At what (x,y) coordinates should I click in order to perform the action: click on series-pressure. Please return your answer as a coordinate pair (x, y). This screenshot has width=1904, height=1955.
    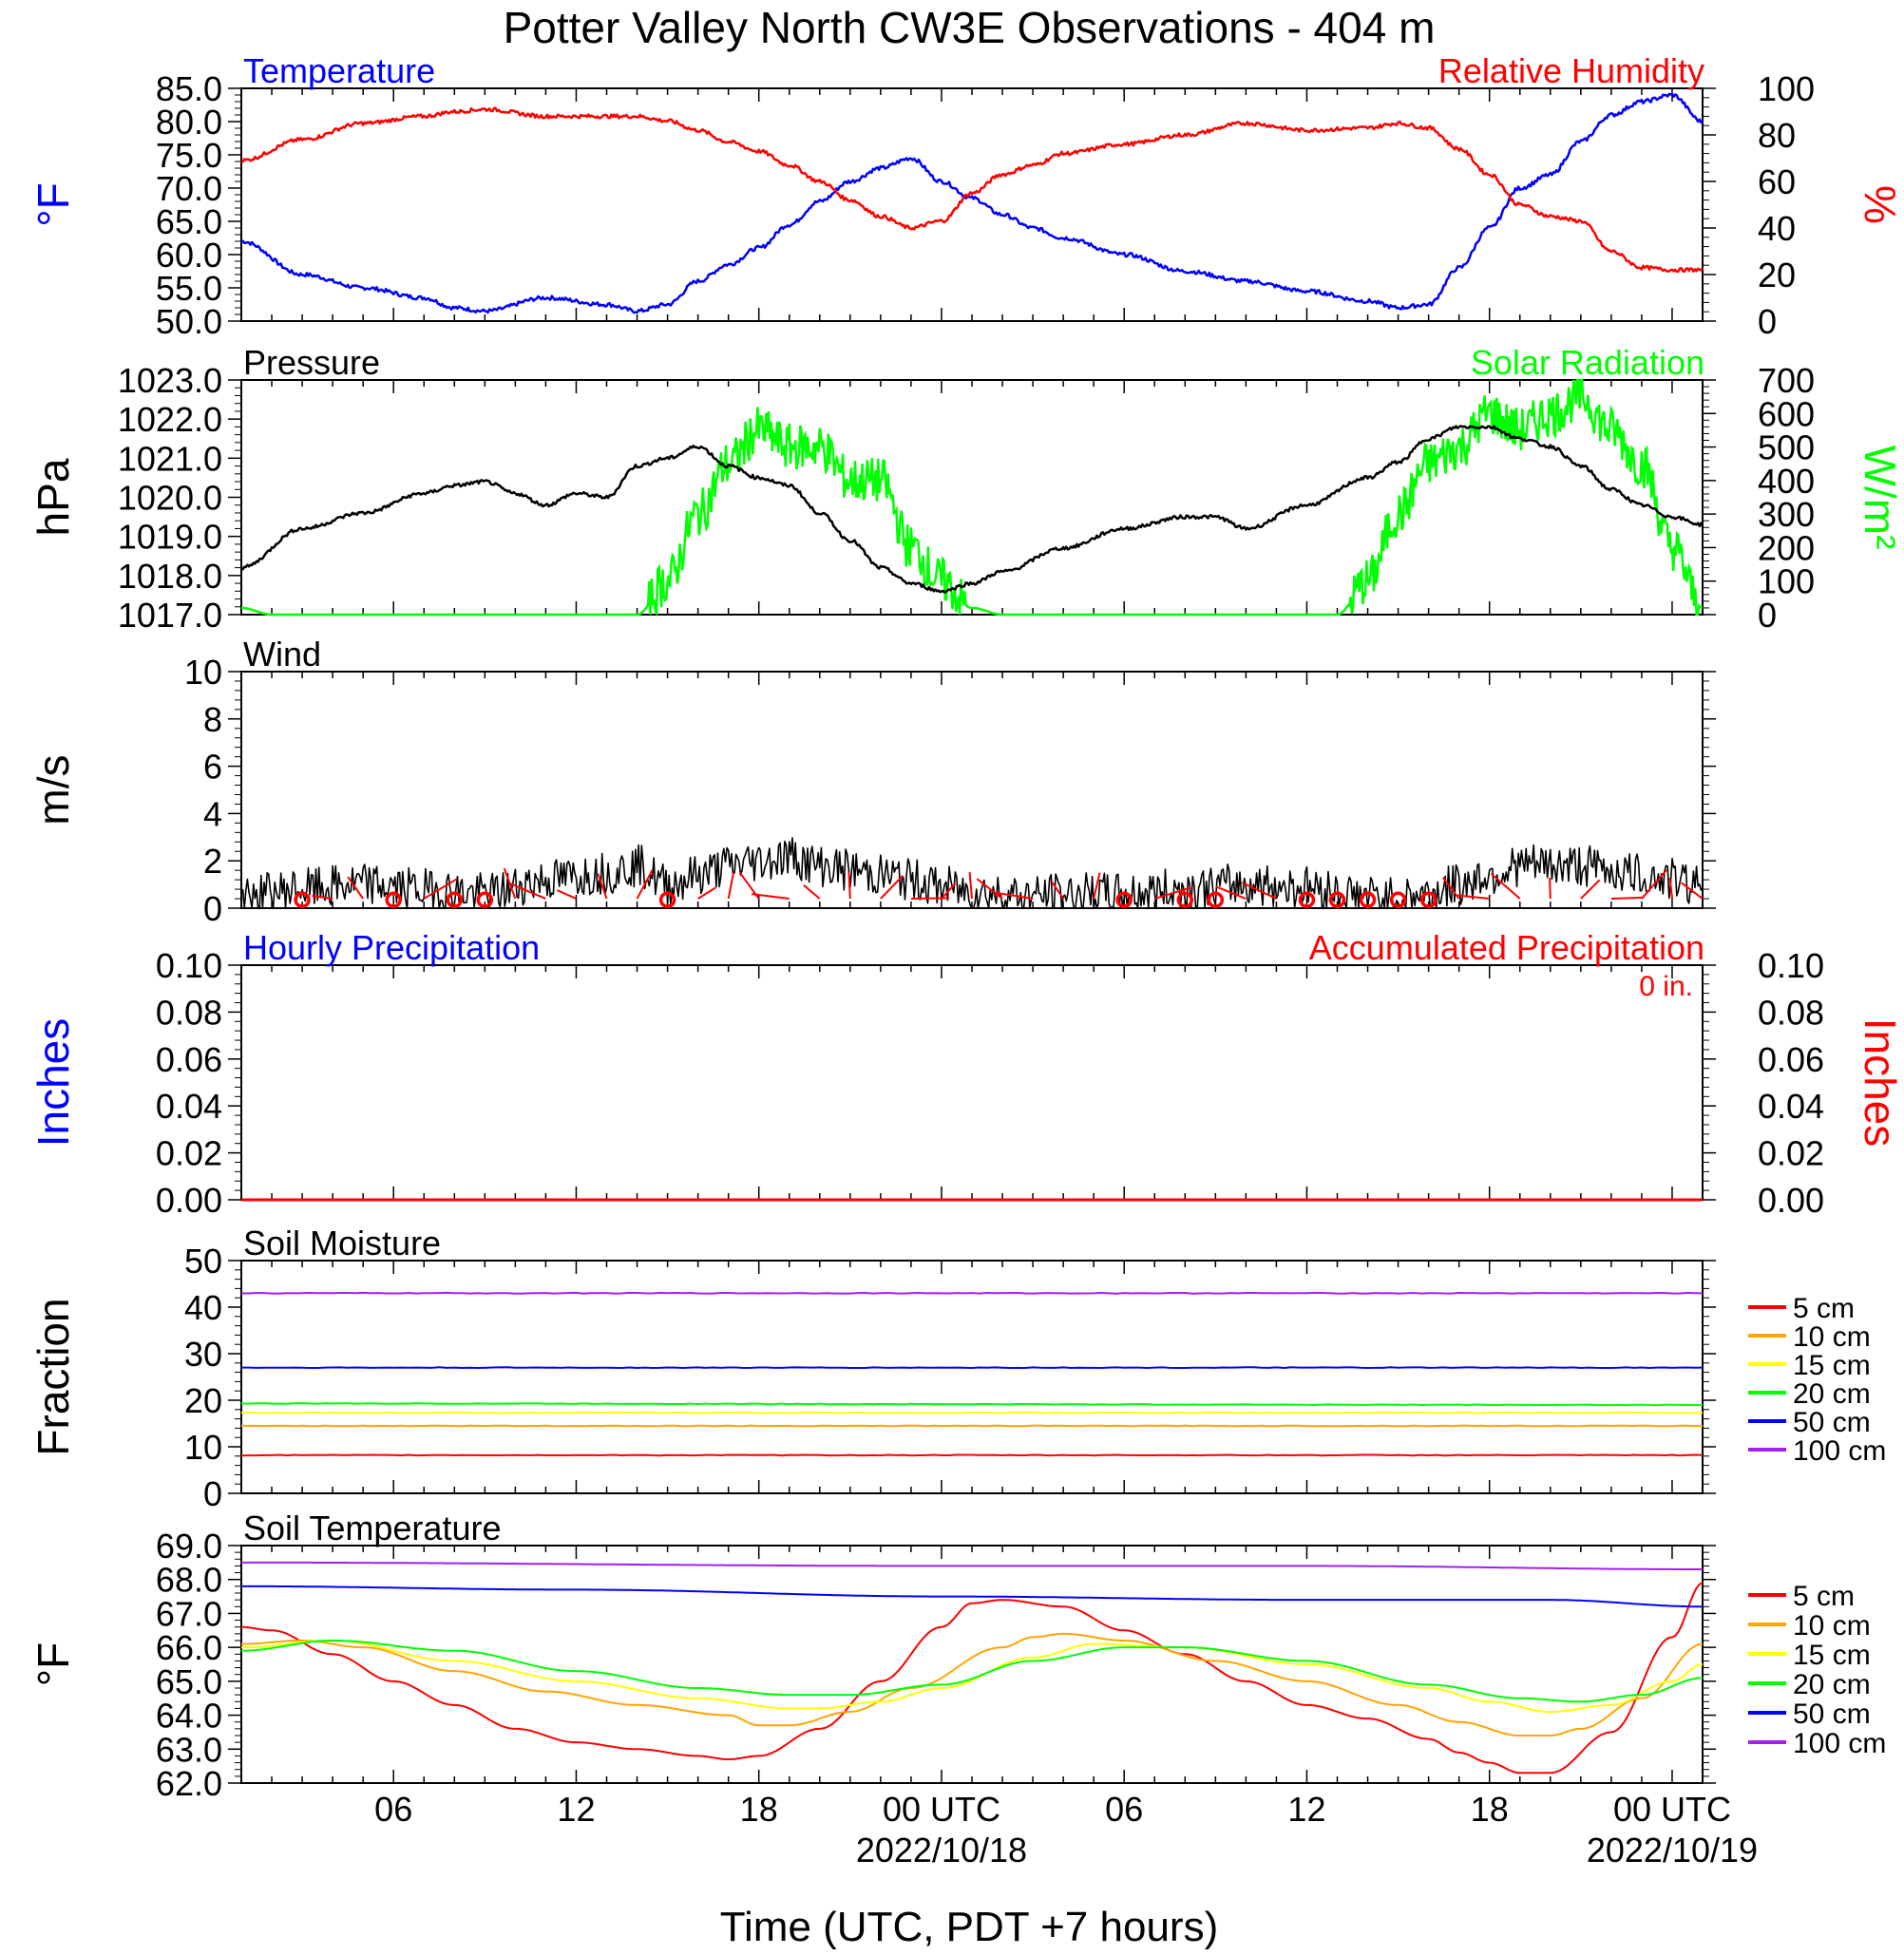
    Looking at the image, I should click on (972, 509).